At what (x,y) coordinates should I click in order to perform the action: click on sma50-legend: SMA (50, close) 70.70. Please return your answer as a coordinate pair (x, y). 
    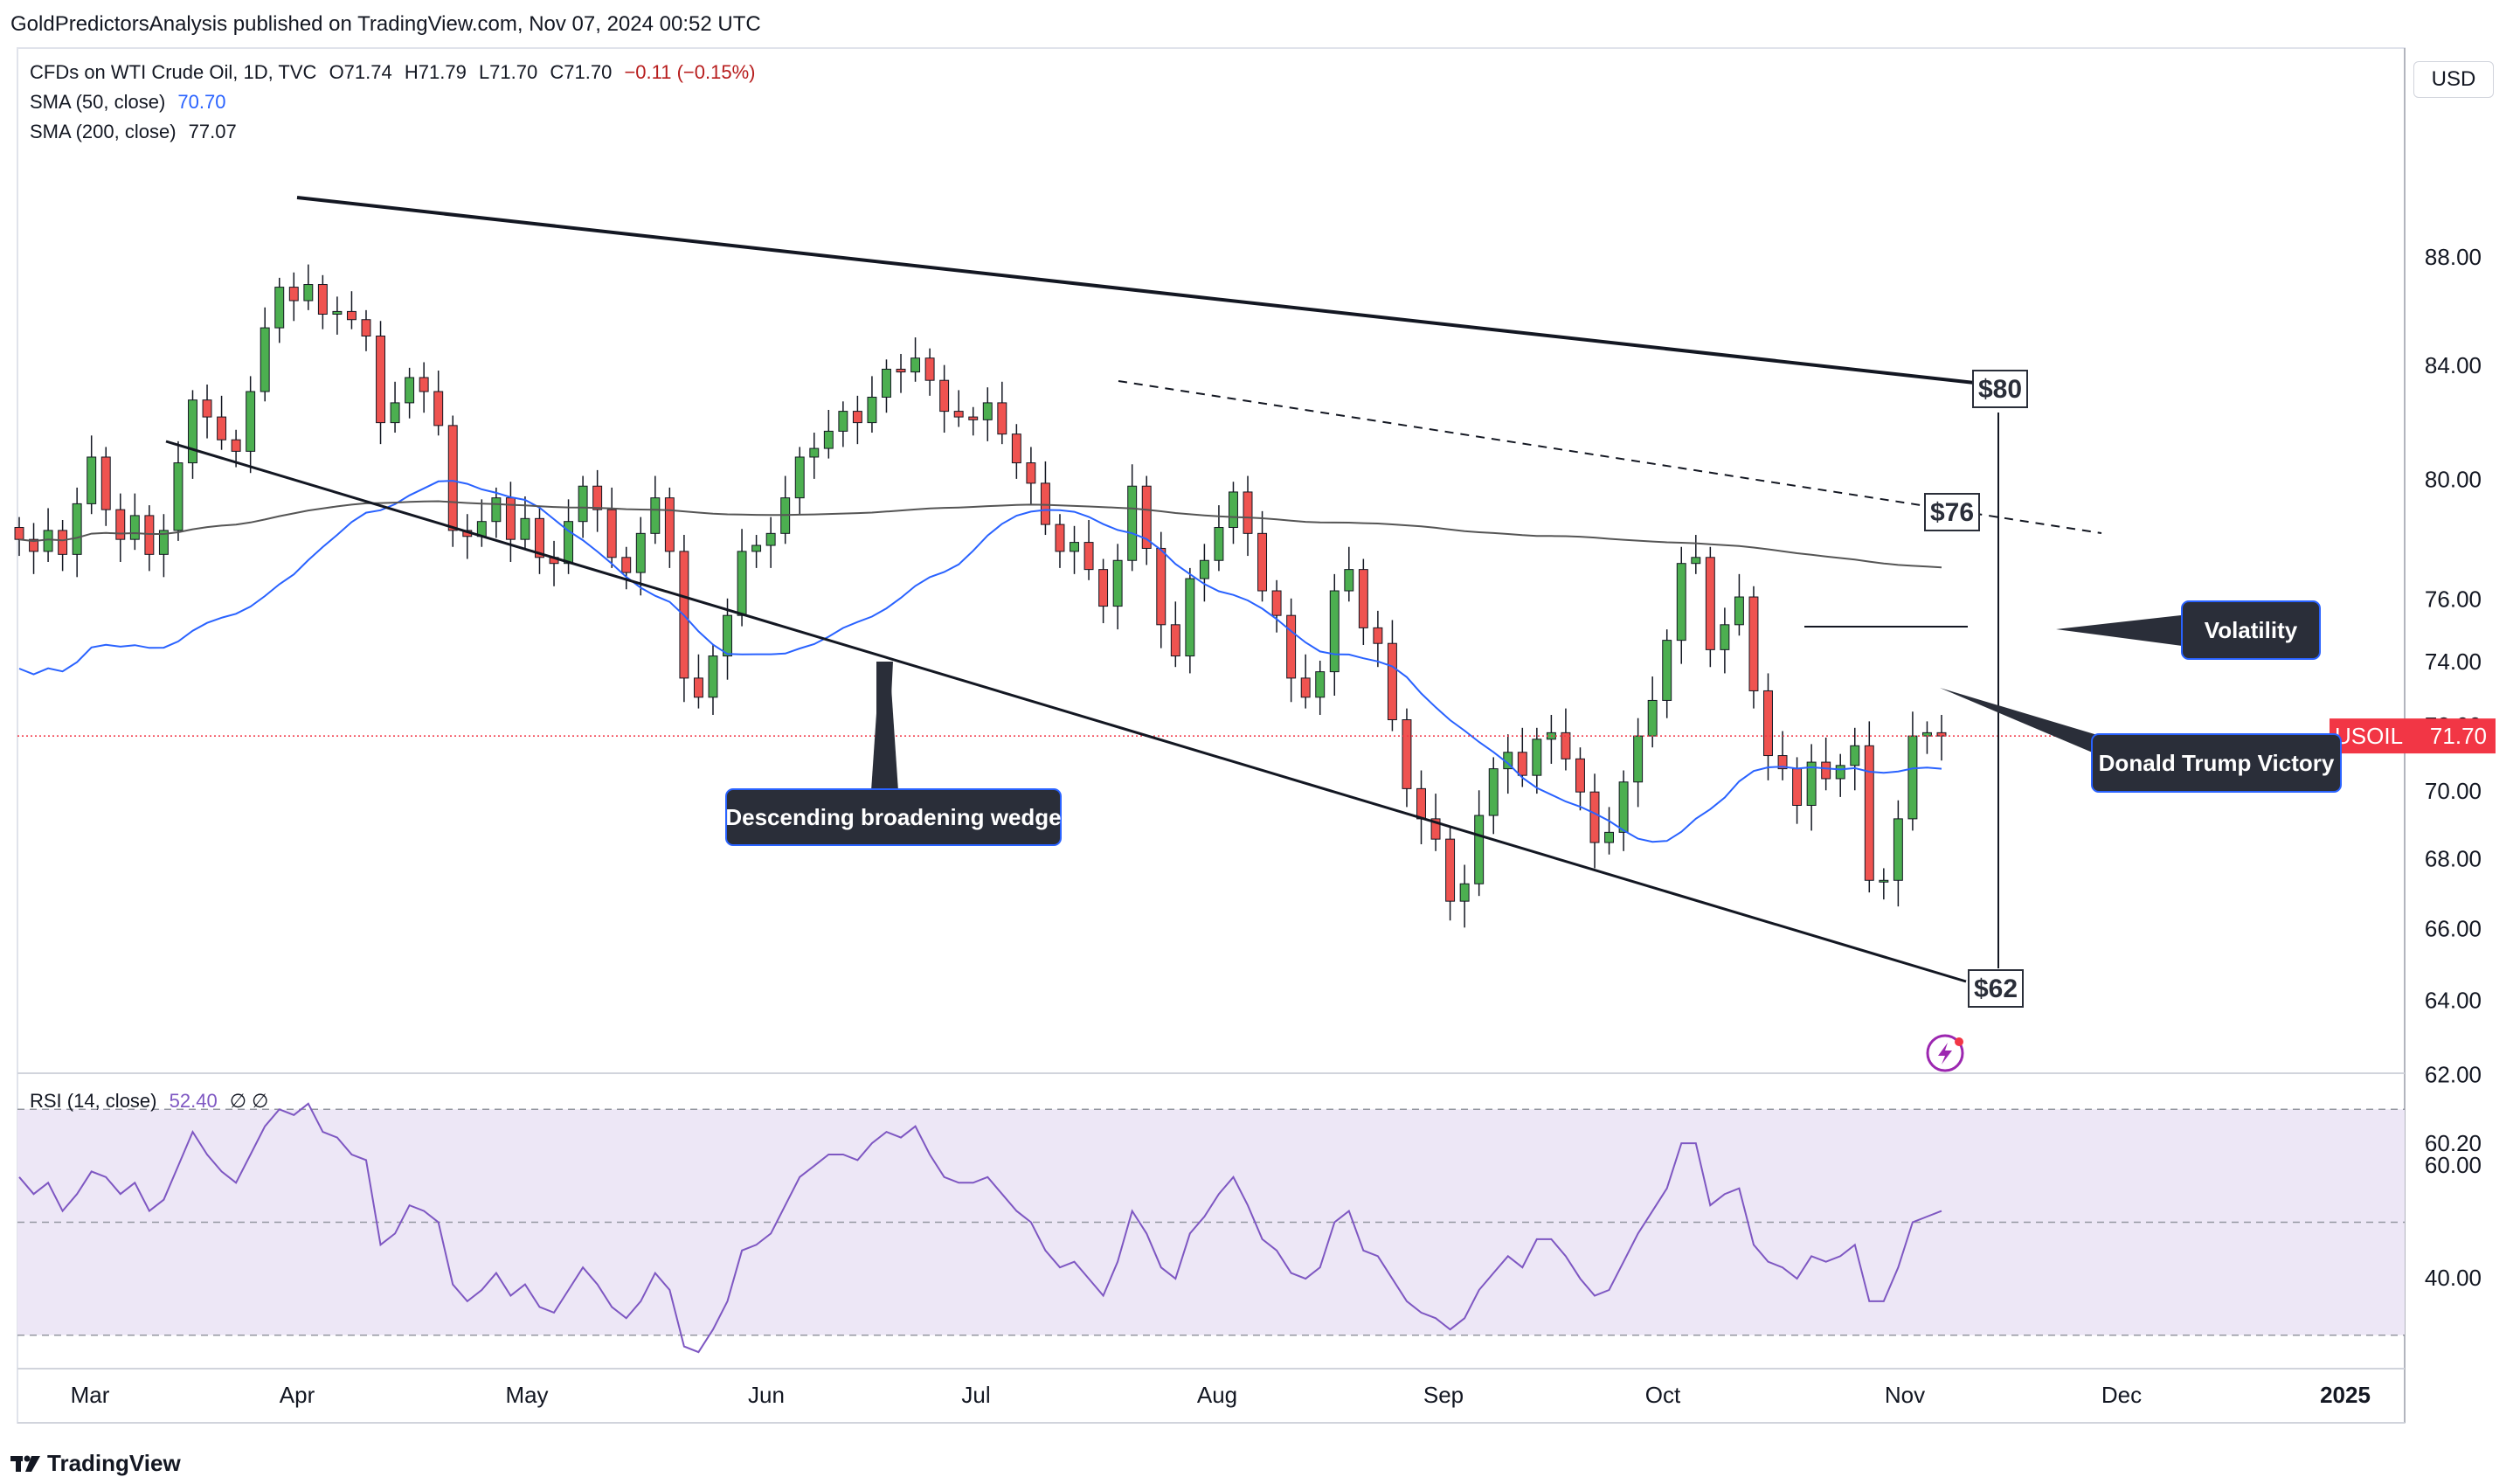
    Looking at the image, I should click on (127, 102).